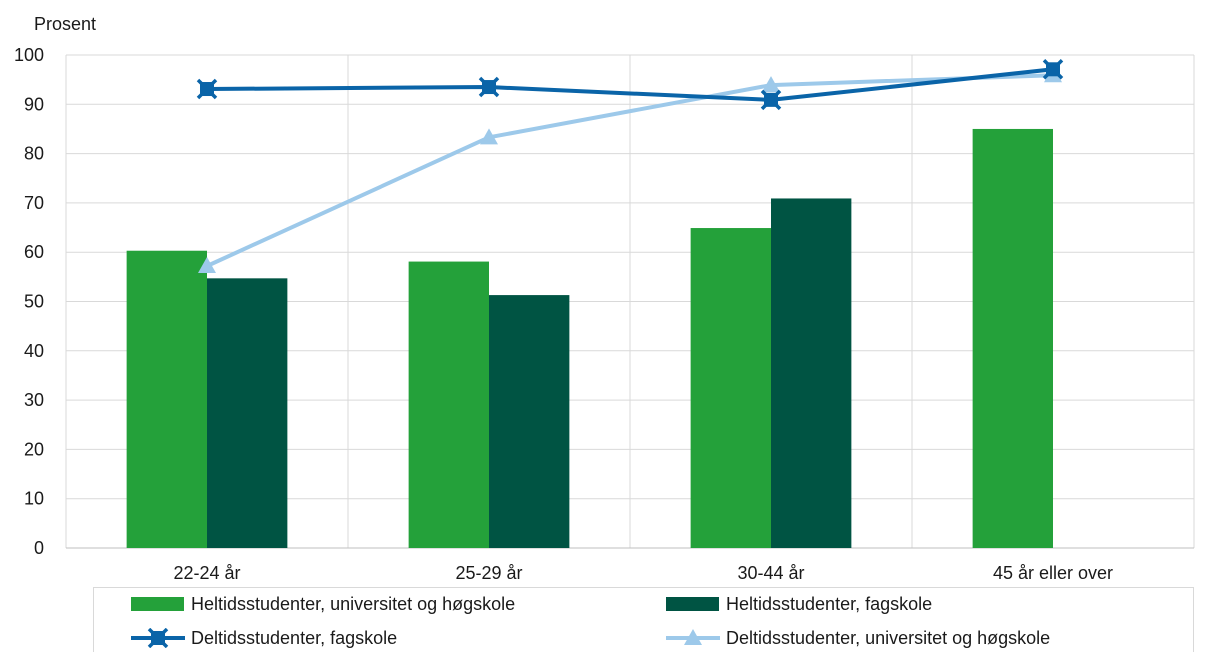  I want to click on legend-swatch-deltid-universitet, so click(693, 637).